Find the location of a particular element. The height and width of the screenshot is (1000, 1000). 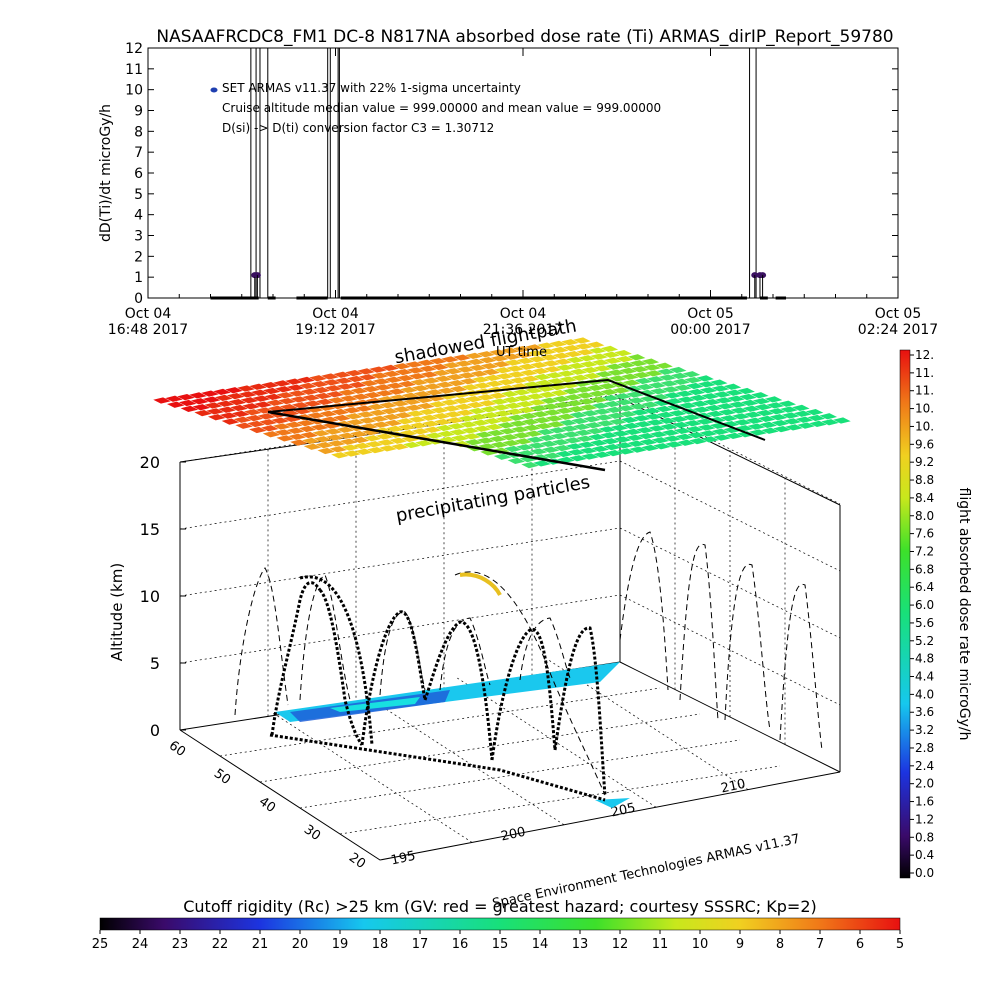

dose-colorbar-tick-label: 5.2 is located at coordinates (924, 641).